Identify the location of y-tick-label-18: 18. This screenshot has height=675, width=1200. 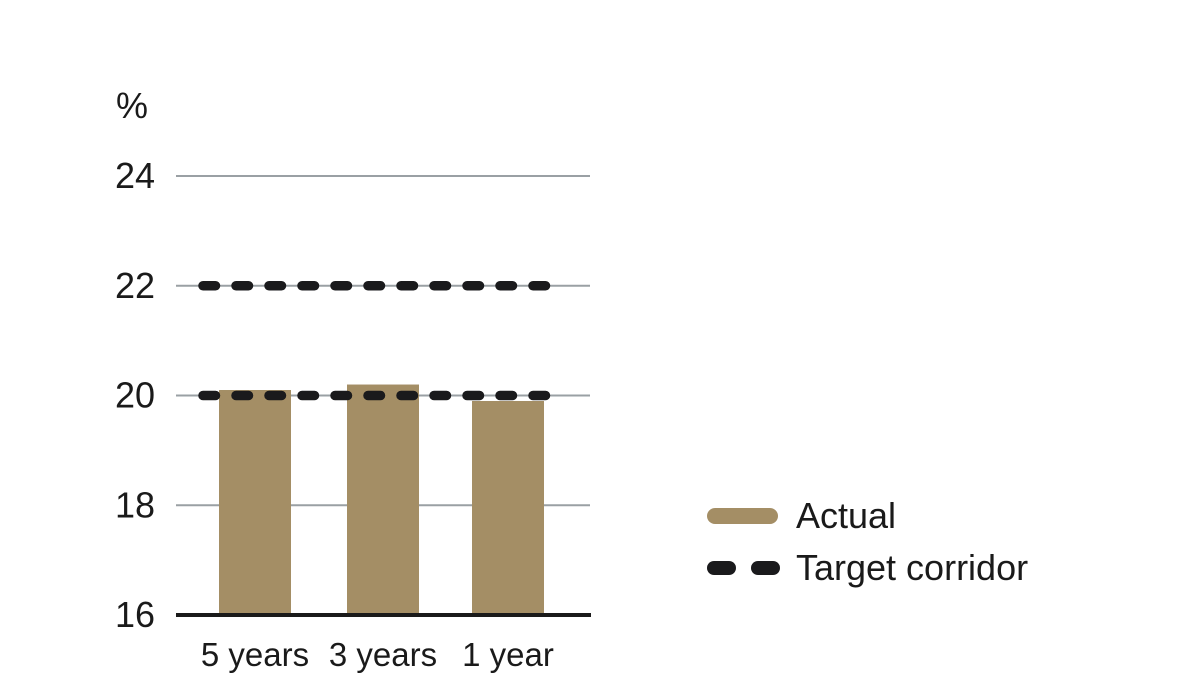
(135, 504).